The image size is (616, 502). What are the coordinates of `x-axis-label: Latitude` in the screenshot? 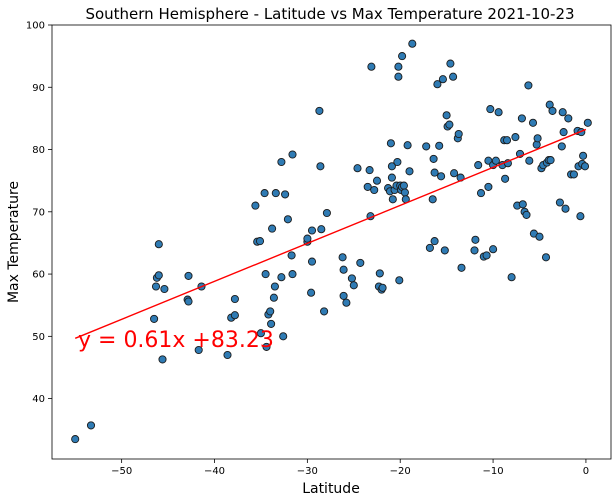 It's located at (331, 489).